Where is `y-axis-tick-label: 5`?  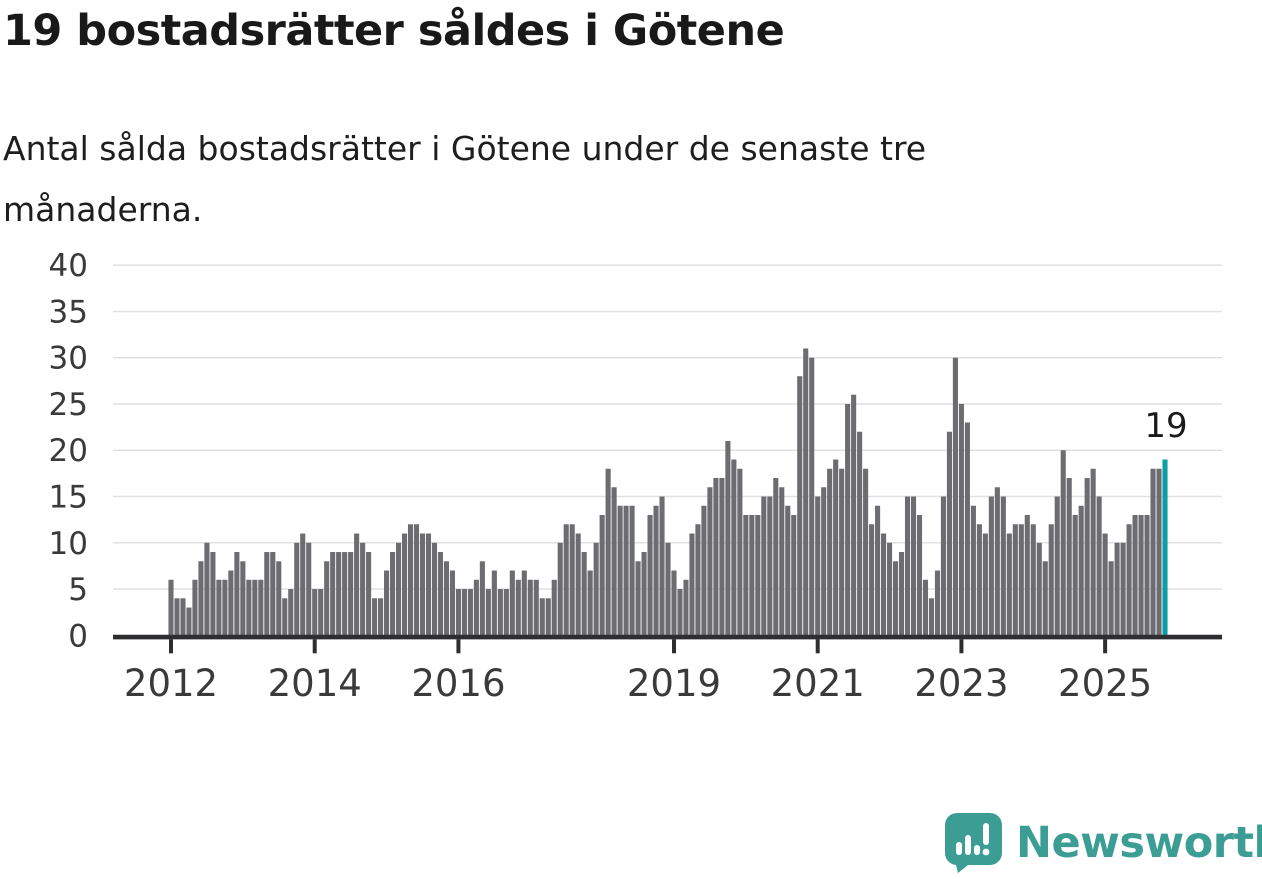
y-axis-tick-label: 5 is located at coordinates (78, 590).